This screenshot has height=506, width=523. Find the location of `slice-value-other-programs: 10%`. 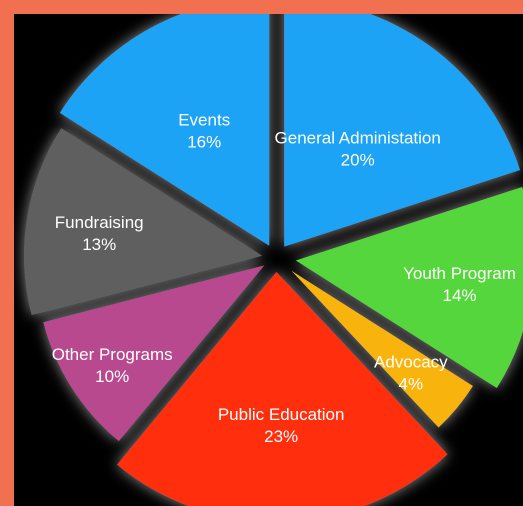

slice-value-other-programs: 10% is located at coordinates (112, 376).